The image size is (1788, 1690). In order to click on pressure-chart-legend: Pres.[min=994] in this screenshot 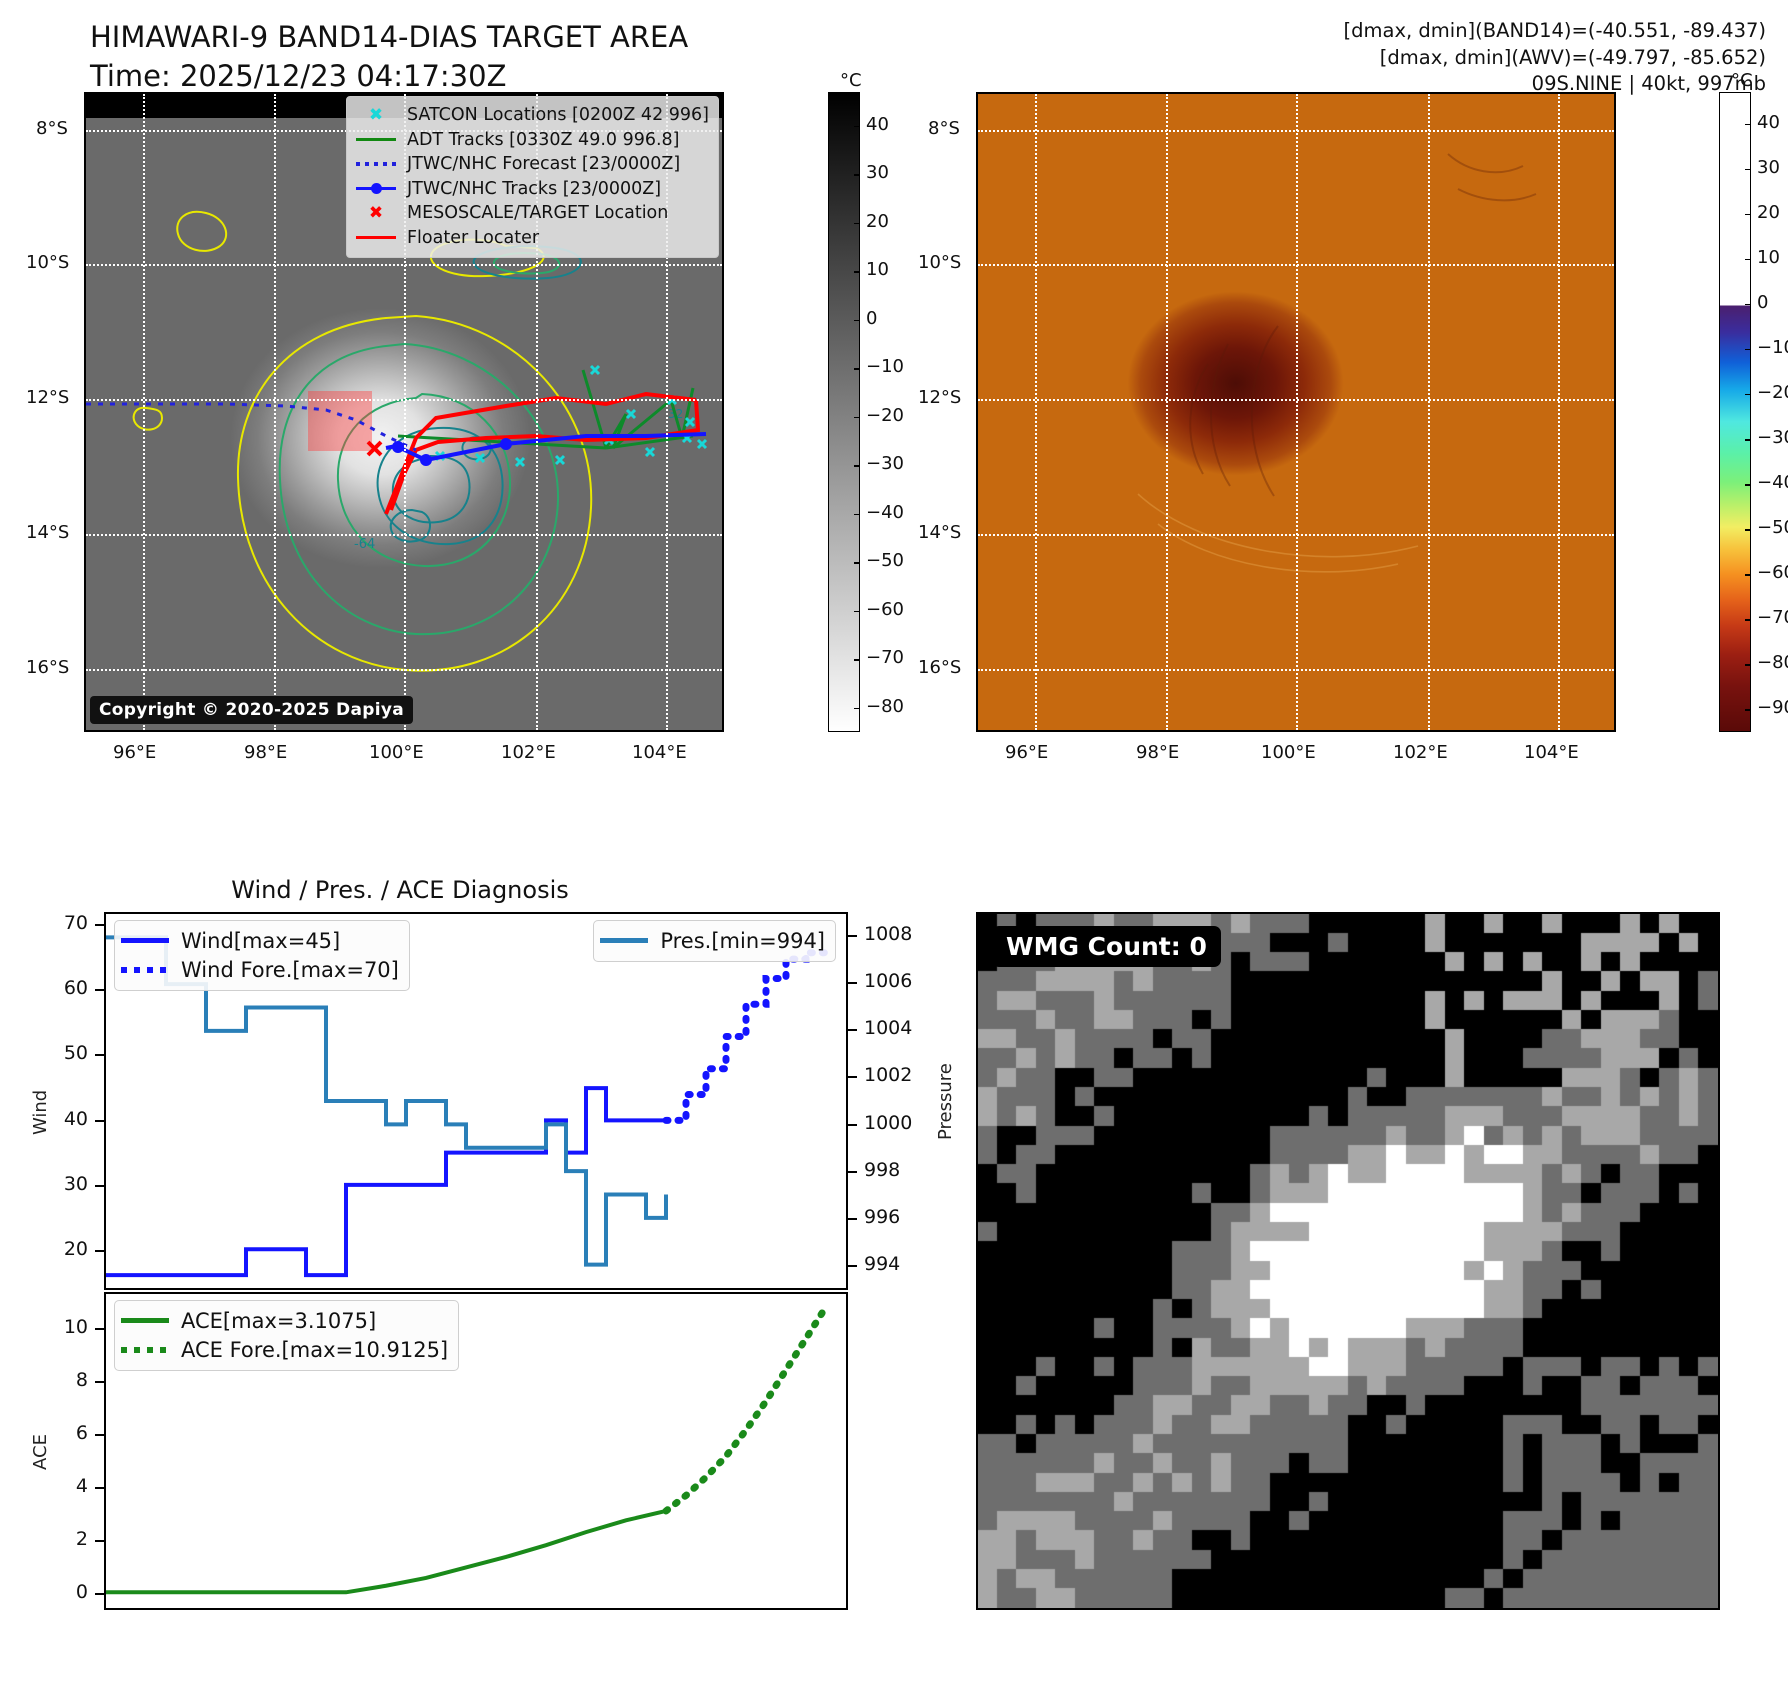, I will do `click(714, 941)`.